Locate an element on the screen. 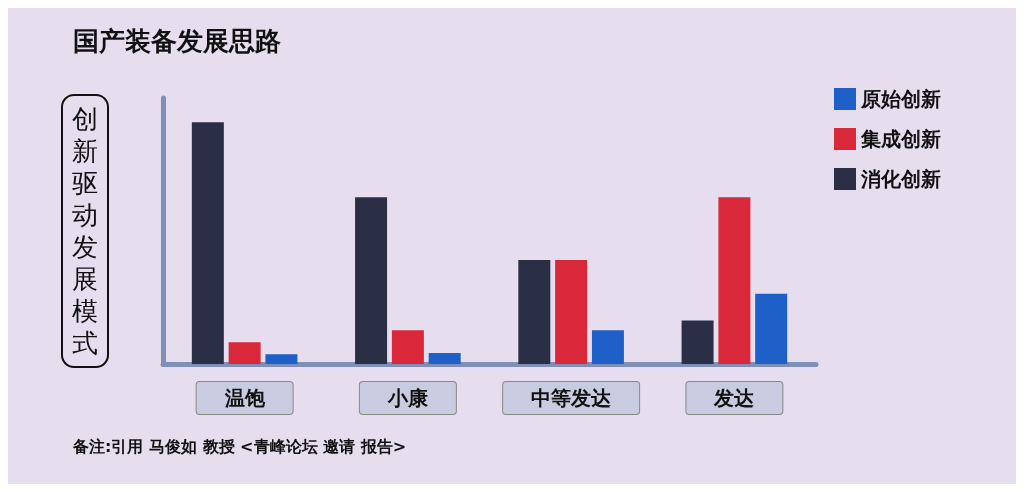  x-tick-label: 温饱 is located at coordinates (244, 398).